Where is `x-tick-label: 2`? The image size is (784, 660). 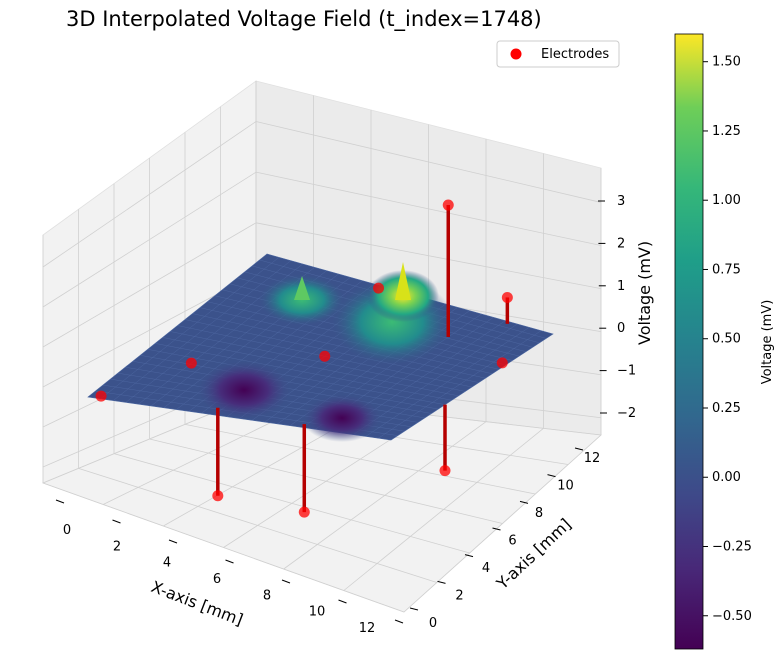
x-tick-label: 2 is located at coordinates (117, 546).